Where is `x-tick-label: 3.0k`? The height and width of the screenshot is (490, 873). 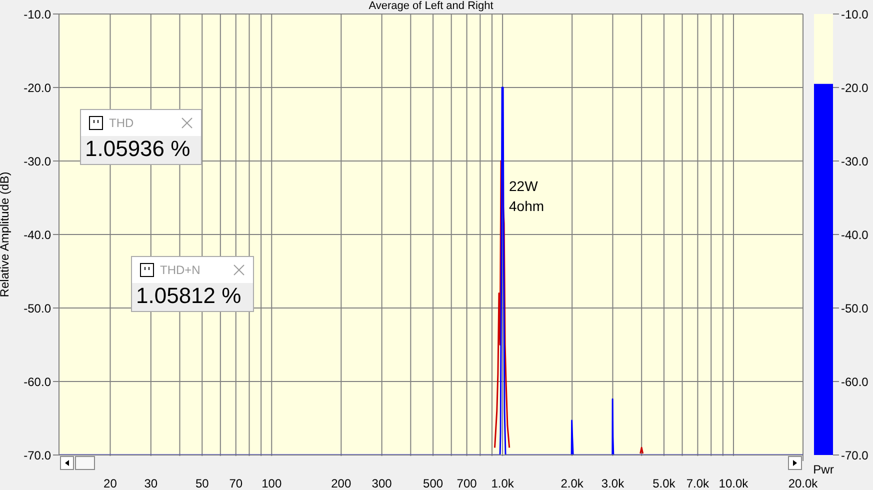
x-tick-label: 3.0k is located at coordinates (613, 483).